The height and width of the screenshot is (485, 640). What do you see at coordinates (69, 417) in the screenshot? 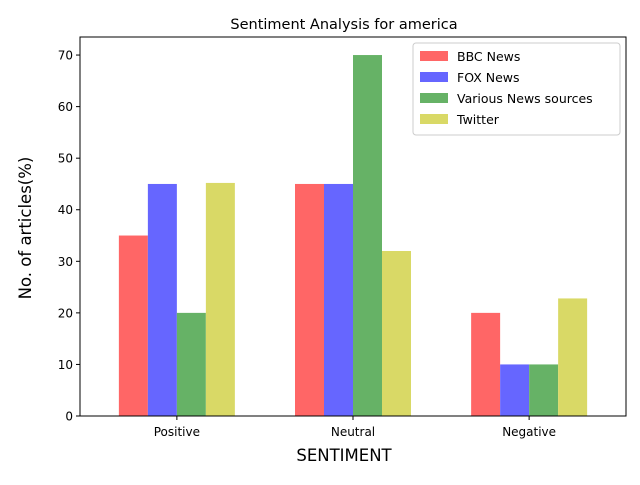
I see `y-tick-label: 0` at bounding box center [69, 417].